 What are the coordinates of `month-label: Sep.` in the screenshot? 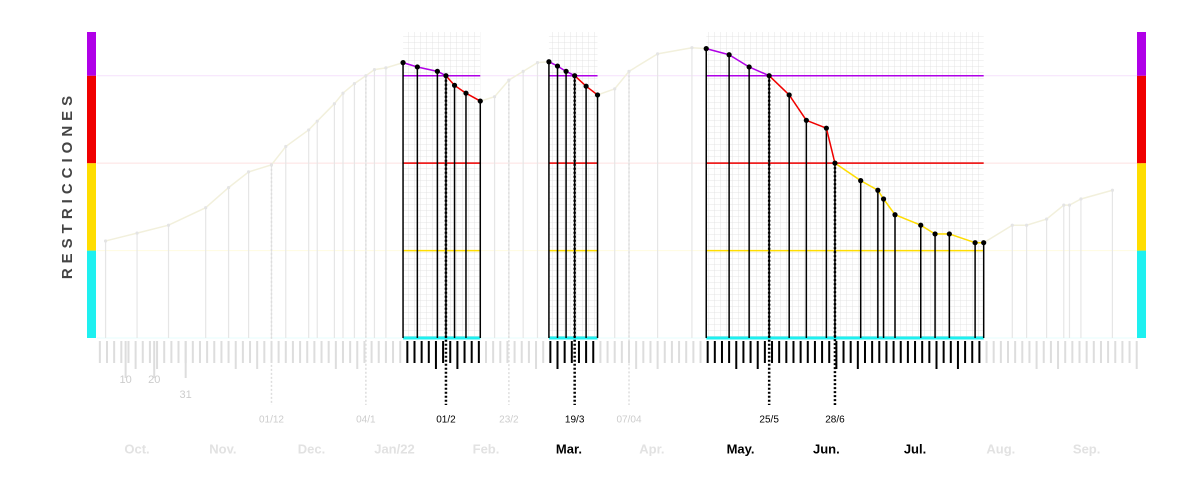 It's located at (1086, 448).